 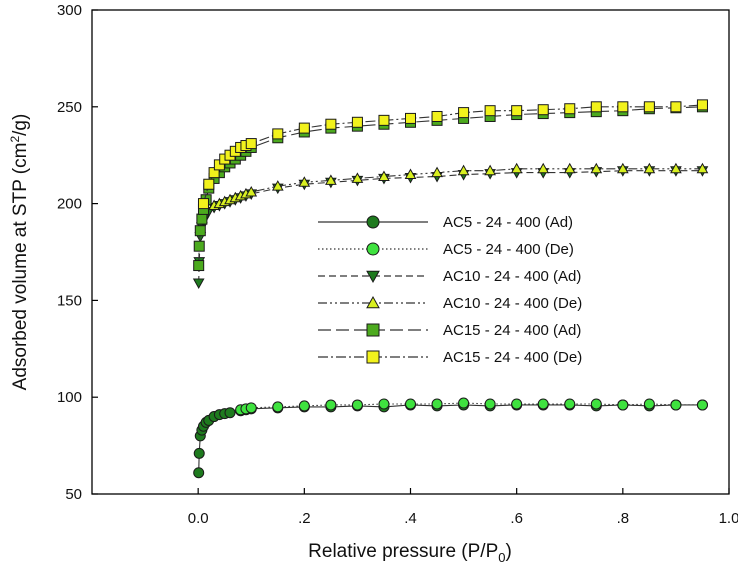 What do you see at coordinates (410, 553) in the screenshot?
I see `x-axis-title: Relative pressure (P/P0)` at bounding box center [410, 553].